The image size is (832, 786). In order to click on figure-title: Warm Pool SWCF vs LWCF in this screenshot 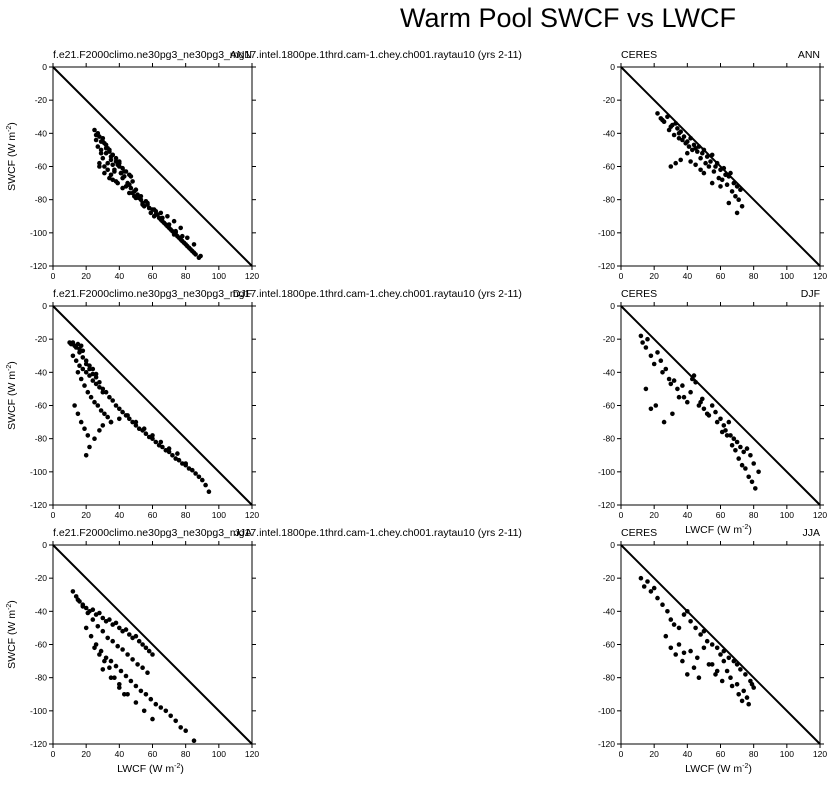, I will do `click(568, 18)`.